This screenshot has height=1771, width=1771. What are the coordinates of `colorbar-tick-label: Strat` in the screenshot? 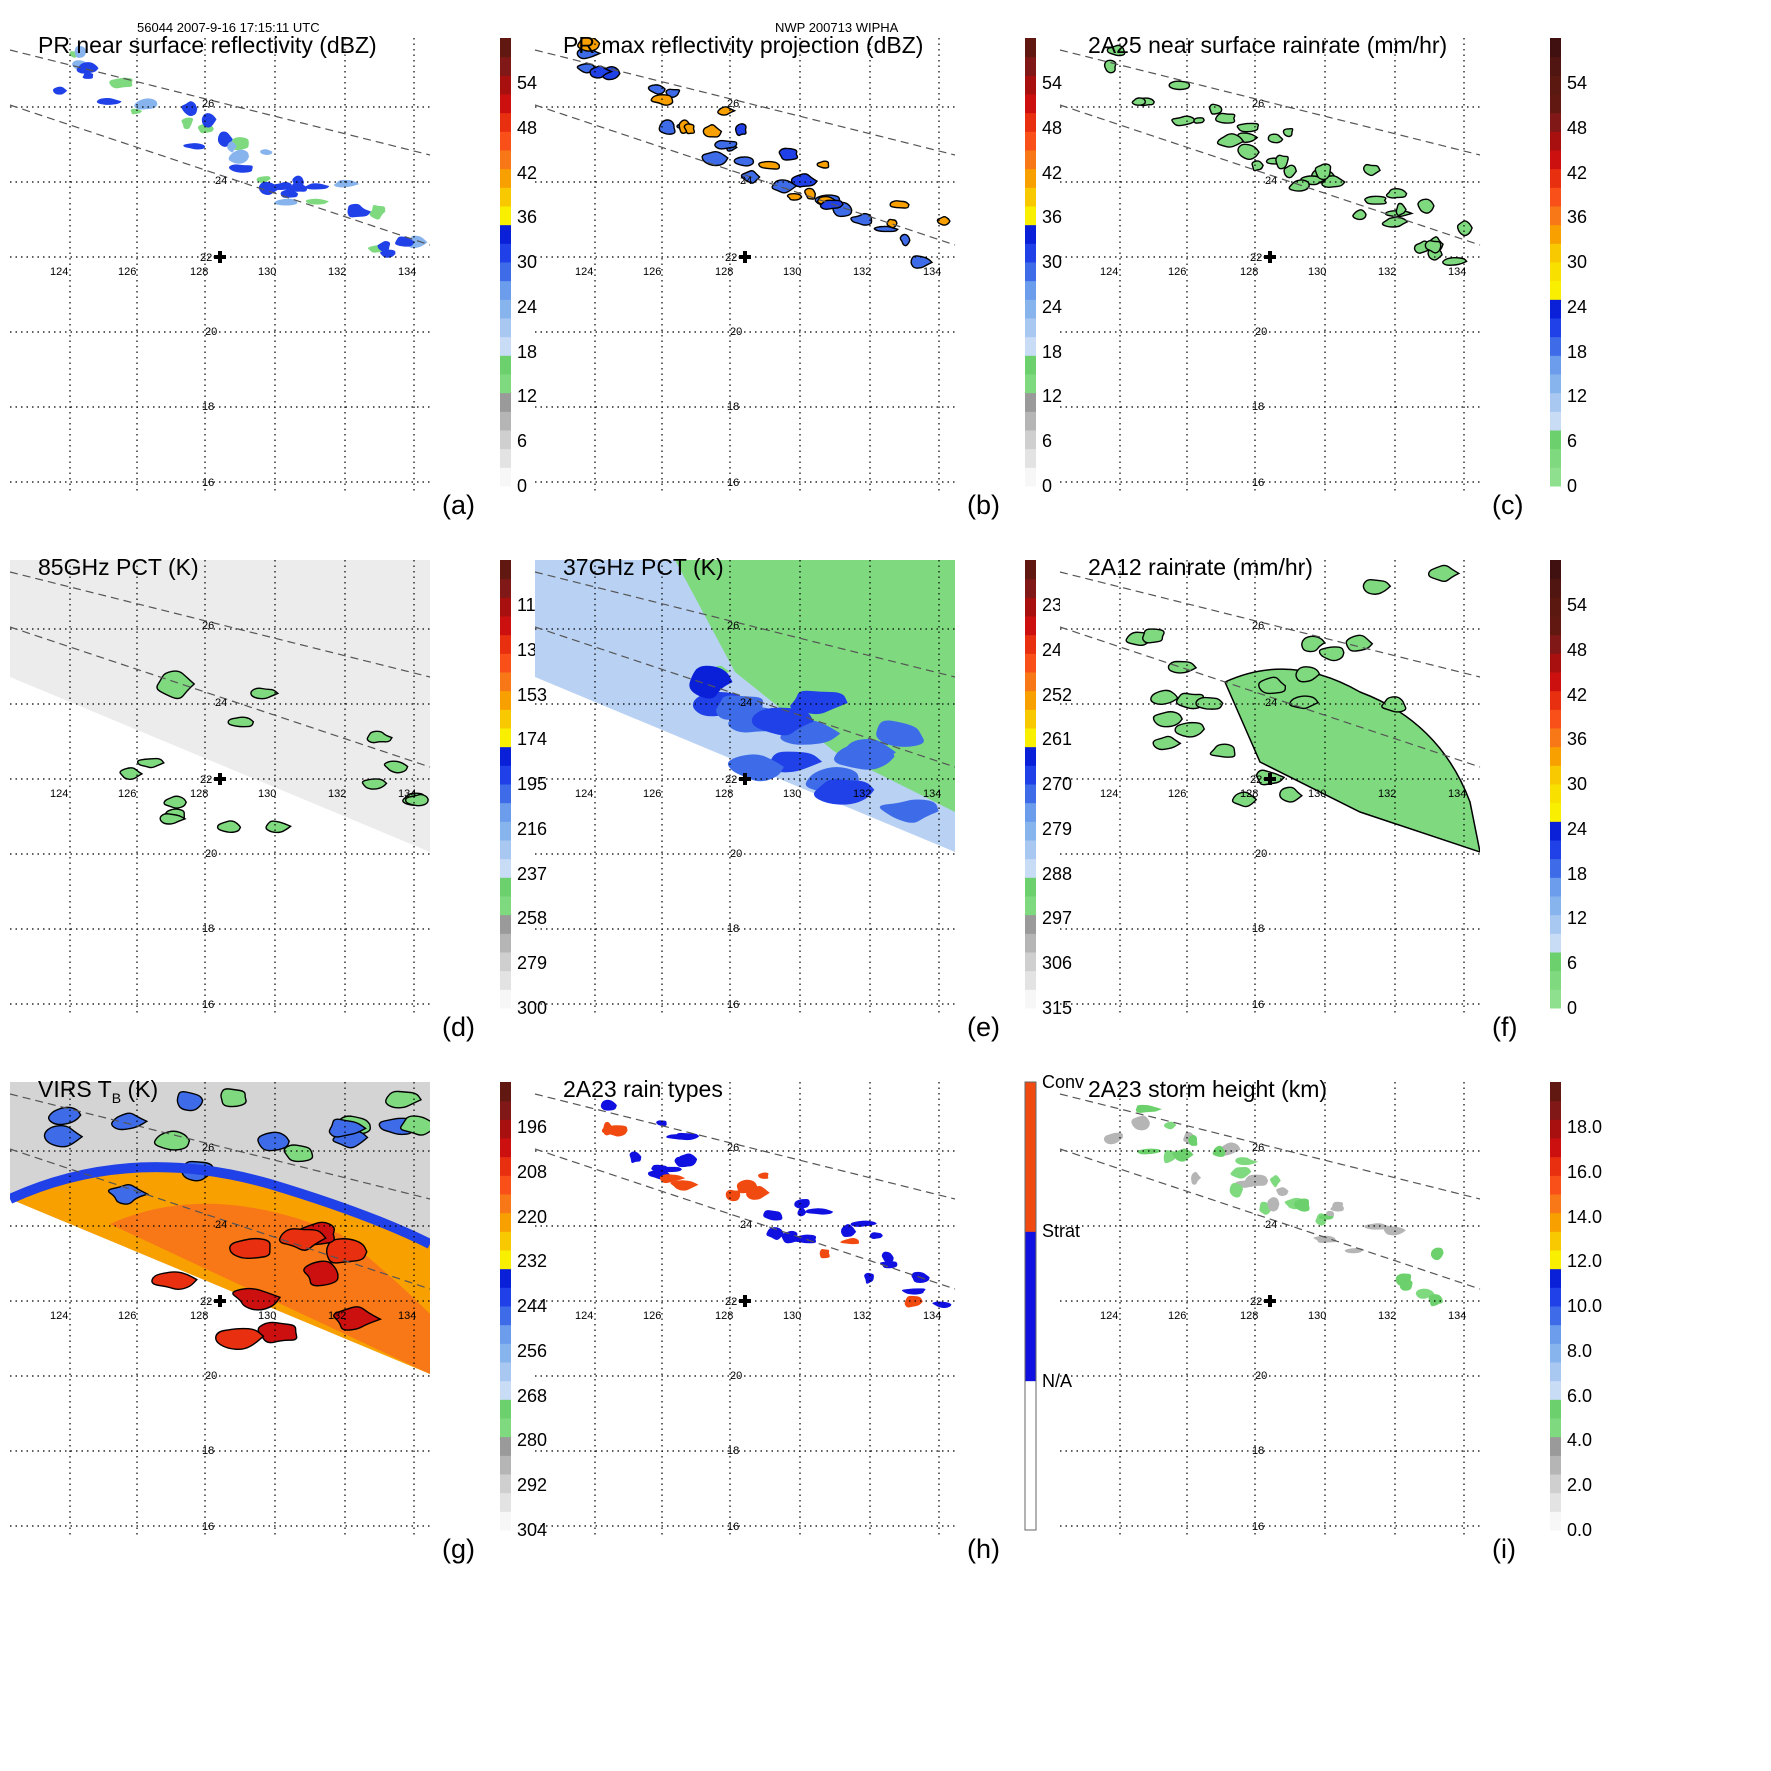 It's located at (1061, 1231).